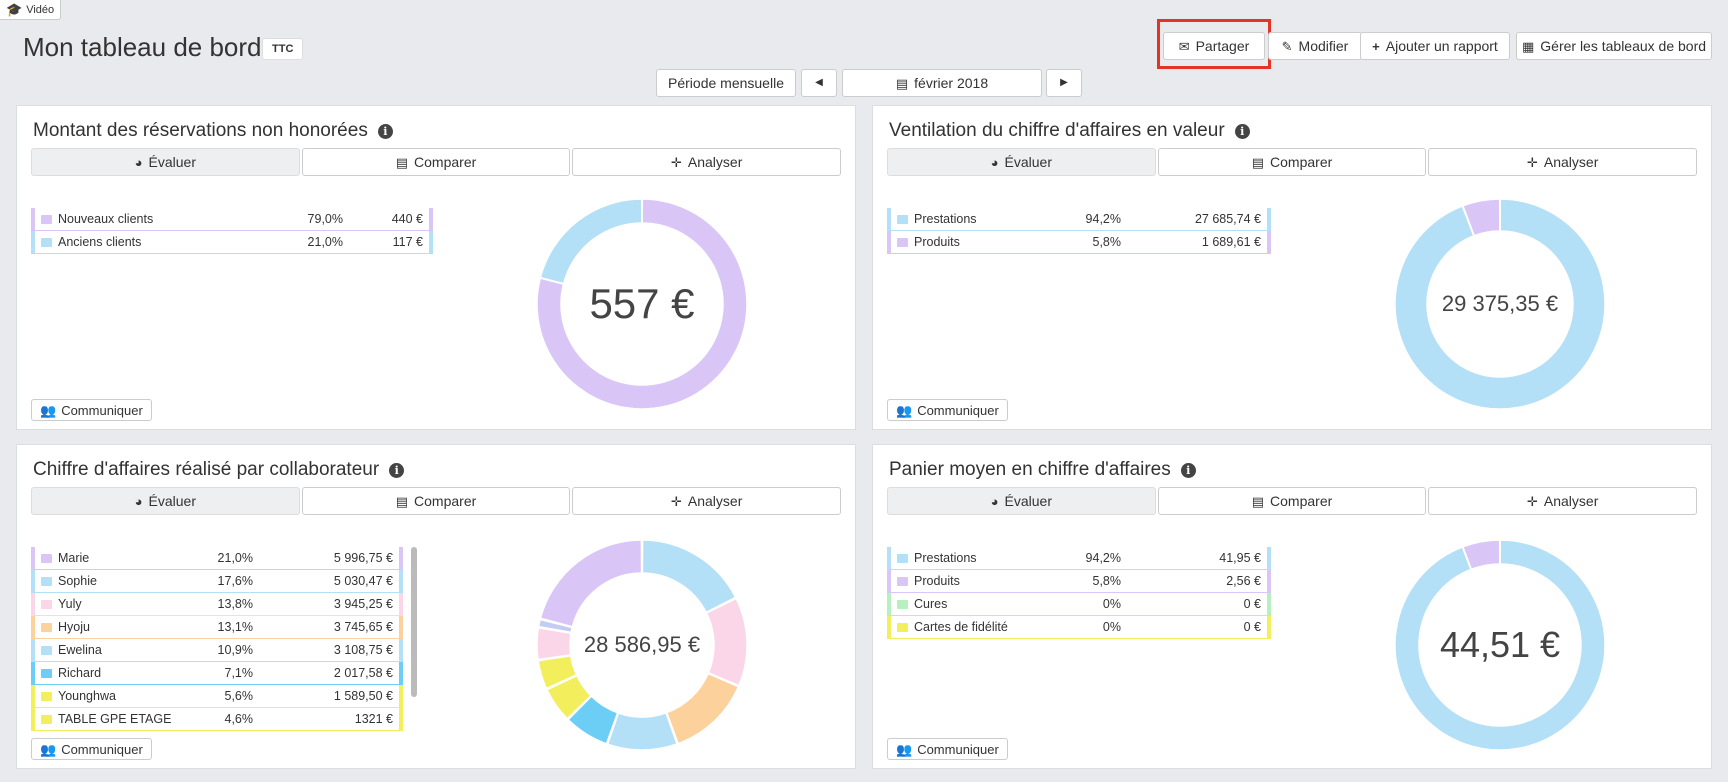 The height and width of the screenshot is (782, 1728). What do you see at coordinates (414, 622) in the screenshot?
I see `legend-scrollbar` at bounding box center [414, 622].